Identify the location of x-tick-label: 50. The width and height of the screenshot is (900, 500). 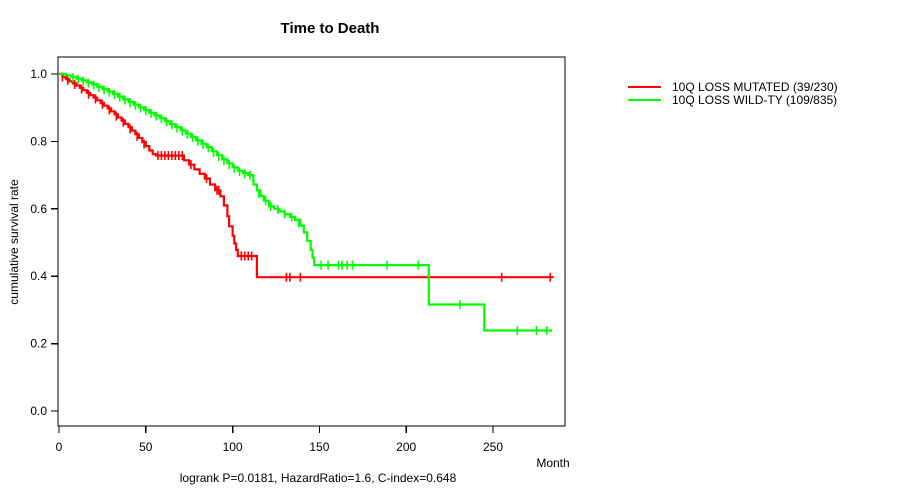
(146, 447).